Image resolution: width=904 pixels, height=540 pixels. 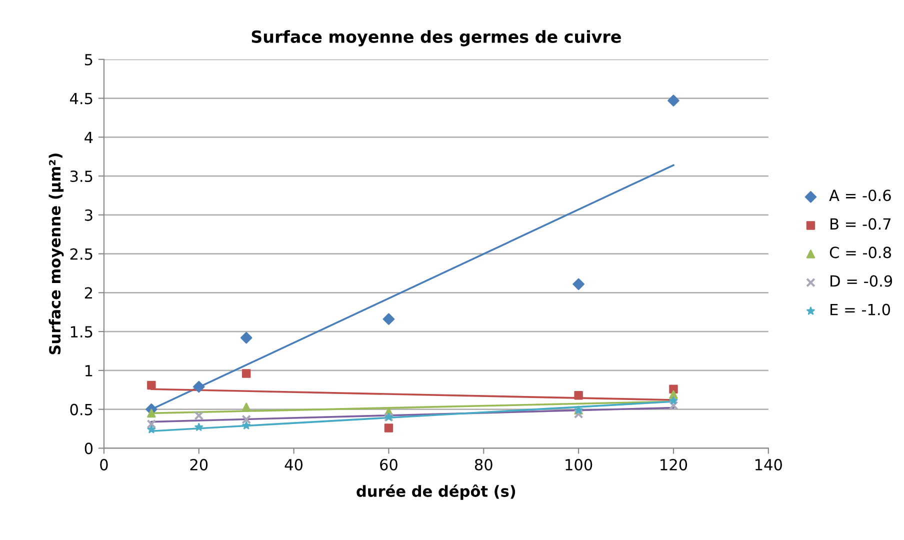 I want to click on y-tick-label: 5, so click(x=88, y=60).